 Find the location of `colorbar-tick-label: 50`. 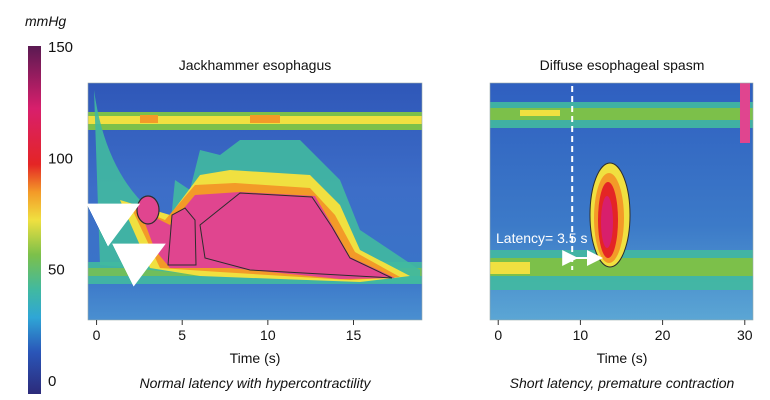

colorbar-tick-label: 50 is located at coordinates (56, 270).